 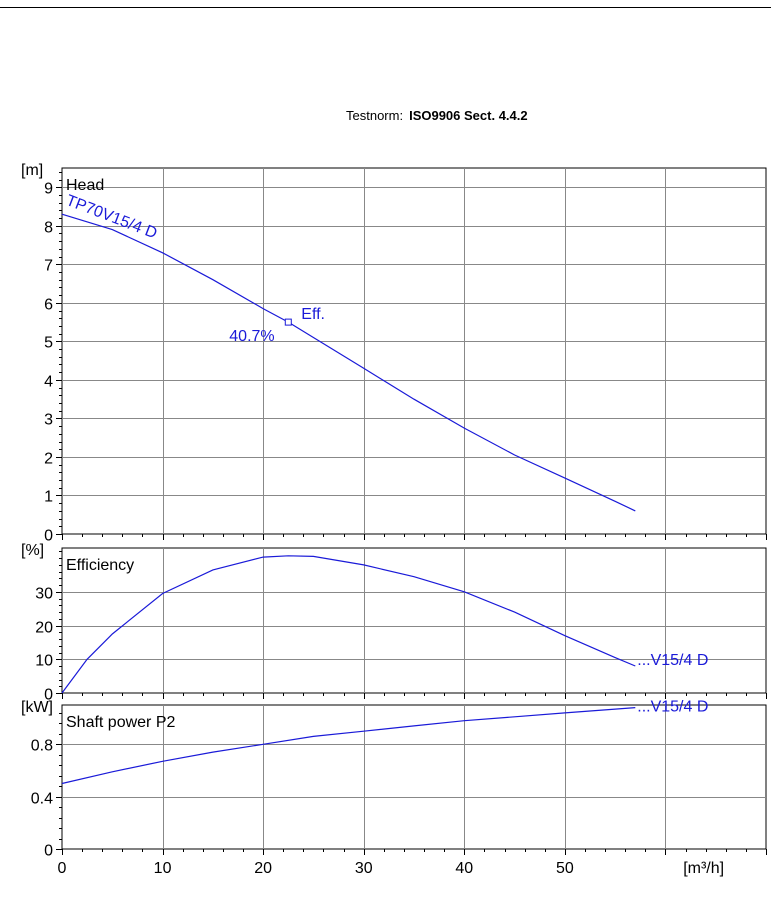 I want to click on power-panel-frame, so click(x=414, y=777).